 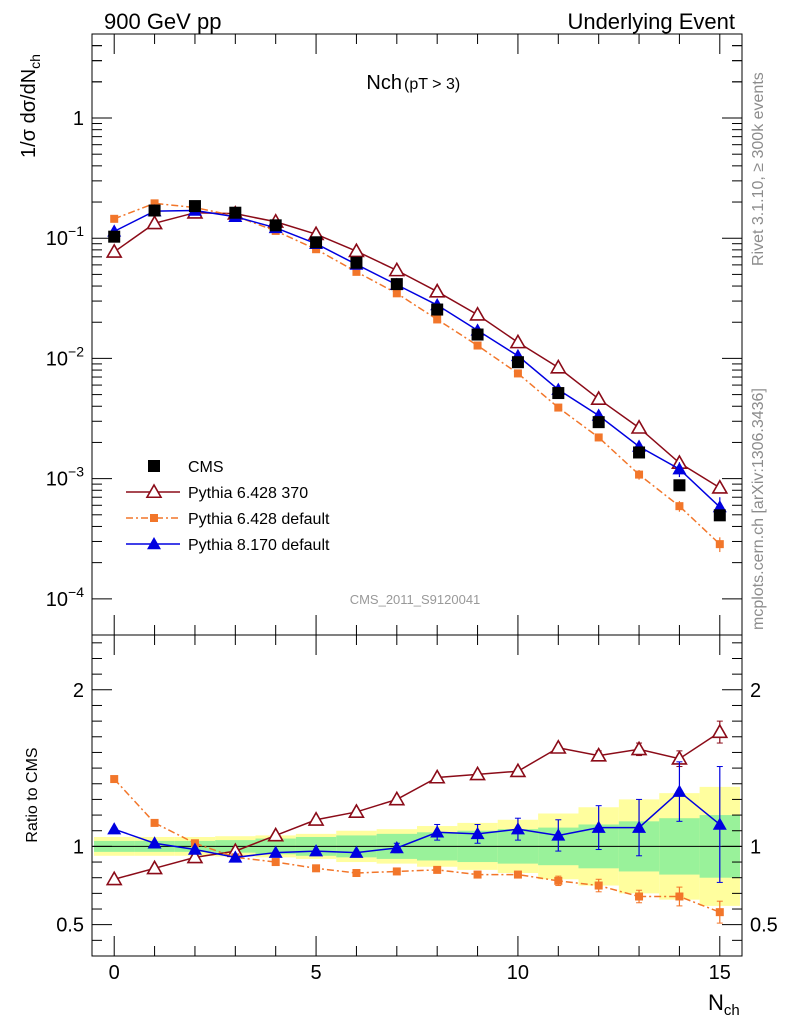 What do you see at coordinates (114, 973) in the screenshot?
I see `ratio-x-tick-label: 0` at bounding box center [114, 973].